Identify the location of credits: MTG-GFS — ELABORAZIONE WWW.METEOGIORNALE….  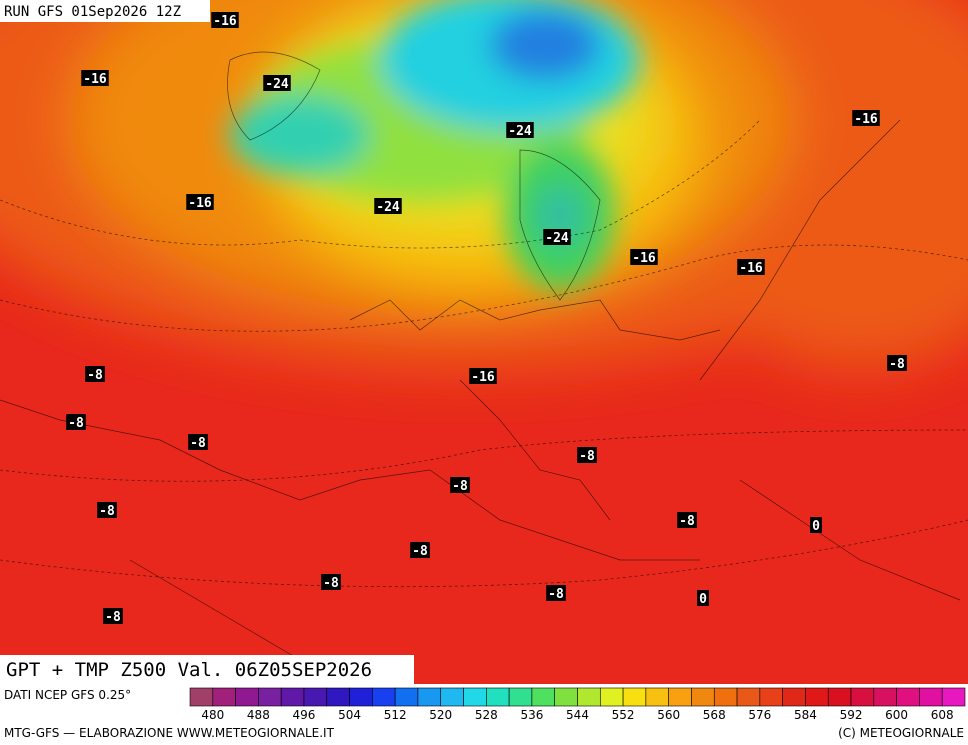
(169, 733).